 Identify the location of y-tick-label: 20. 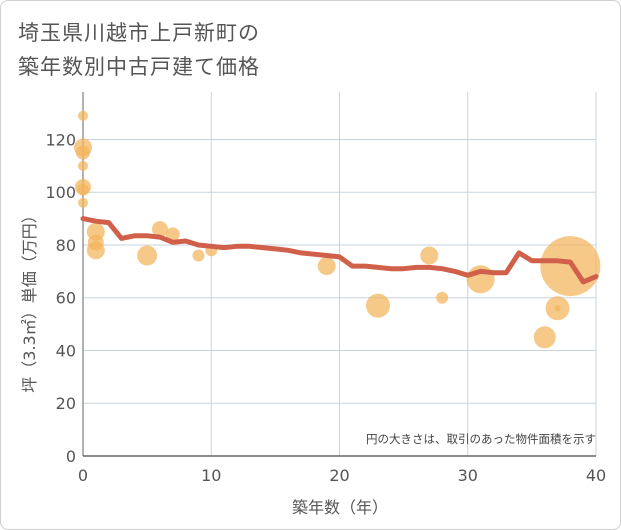
(66, 403).